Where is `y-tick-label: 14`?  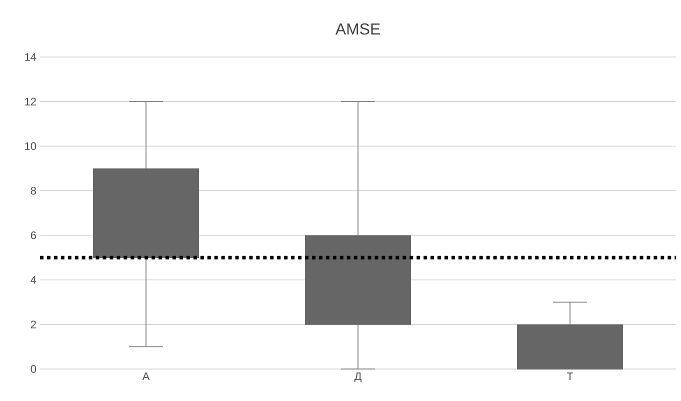
y-tick-label: 14 is located at coordinates (30, 57).